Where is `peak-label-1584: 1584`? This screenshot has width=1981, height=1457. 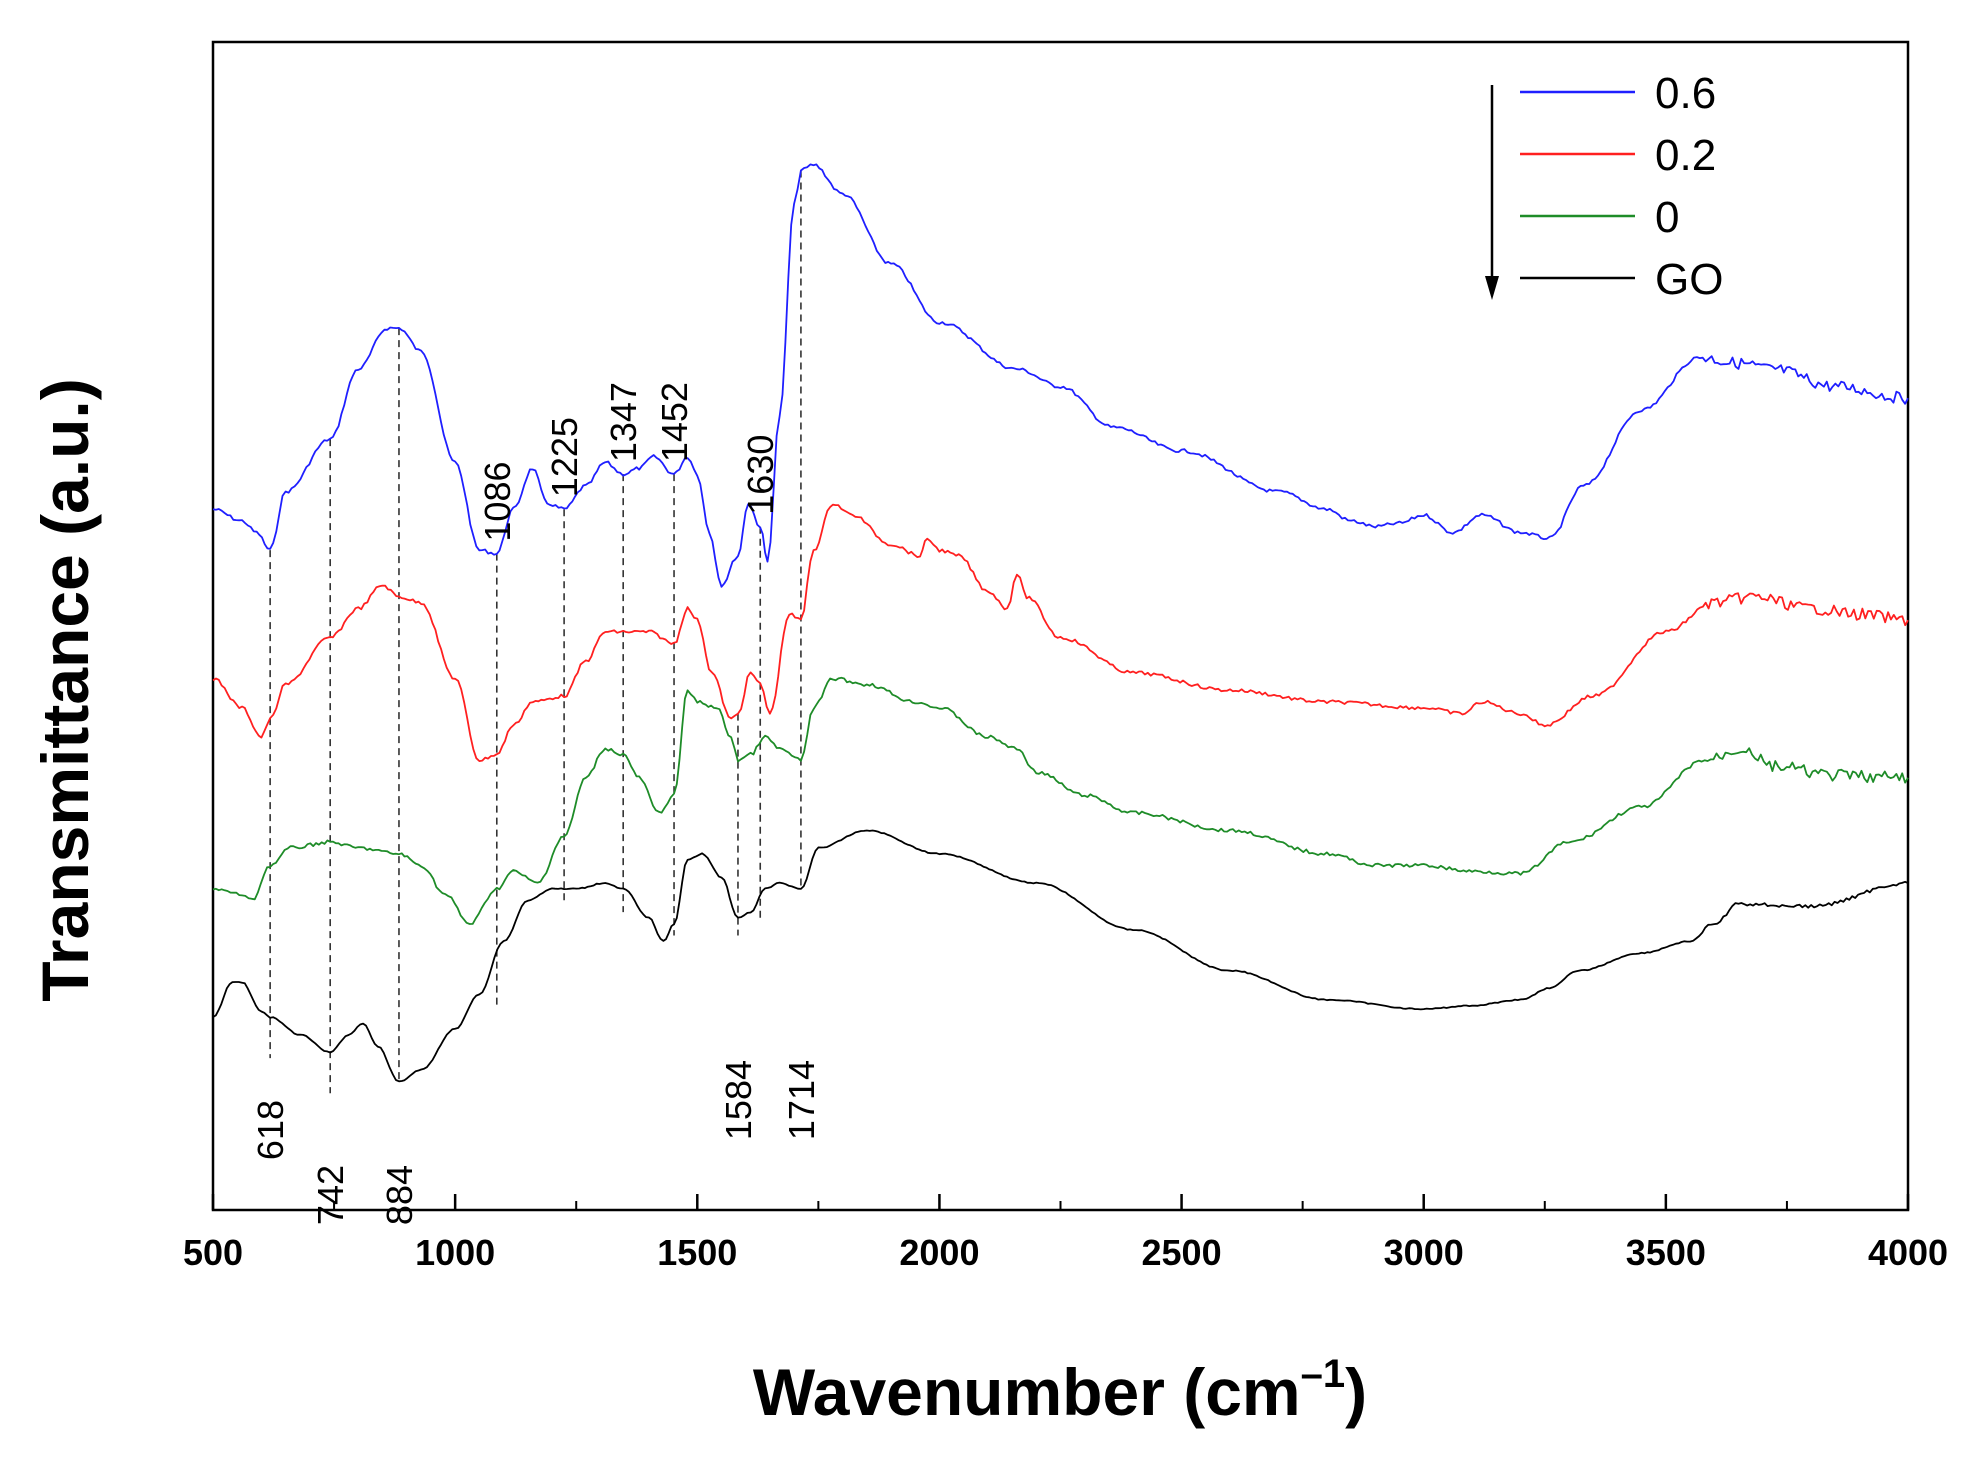
peak-label-1584: 1584 is located at coordinates (738, 1100).